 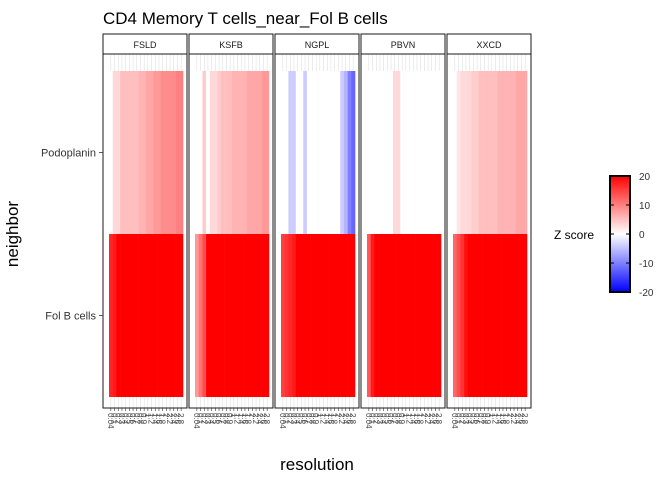 What do you see at coordinates (489, 45) in the screenshot?
I see `panel-strip-label: XXCD` at bounding box center [489, 45].